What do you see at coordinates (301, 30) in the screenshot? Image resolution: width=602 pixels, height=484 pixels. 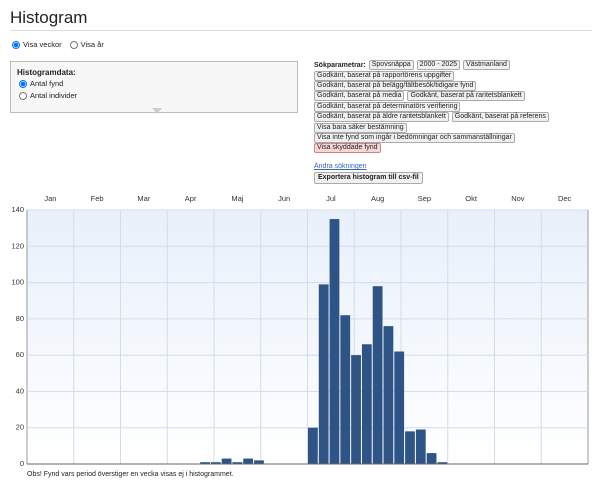 I see `divider` at bounding box center [301, 30].